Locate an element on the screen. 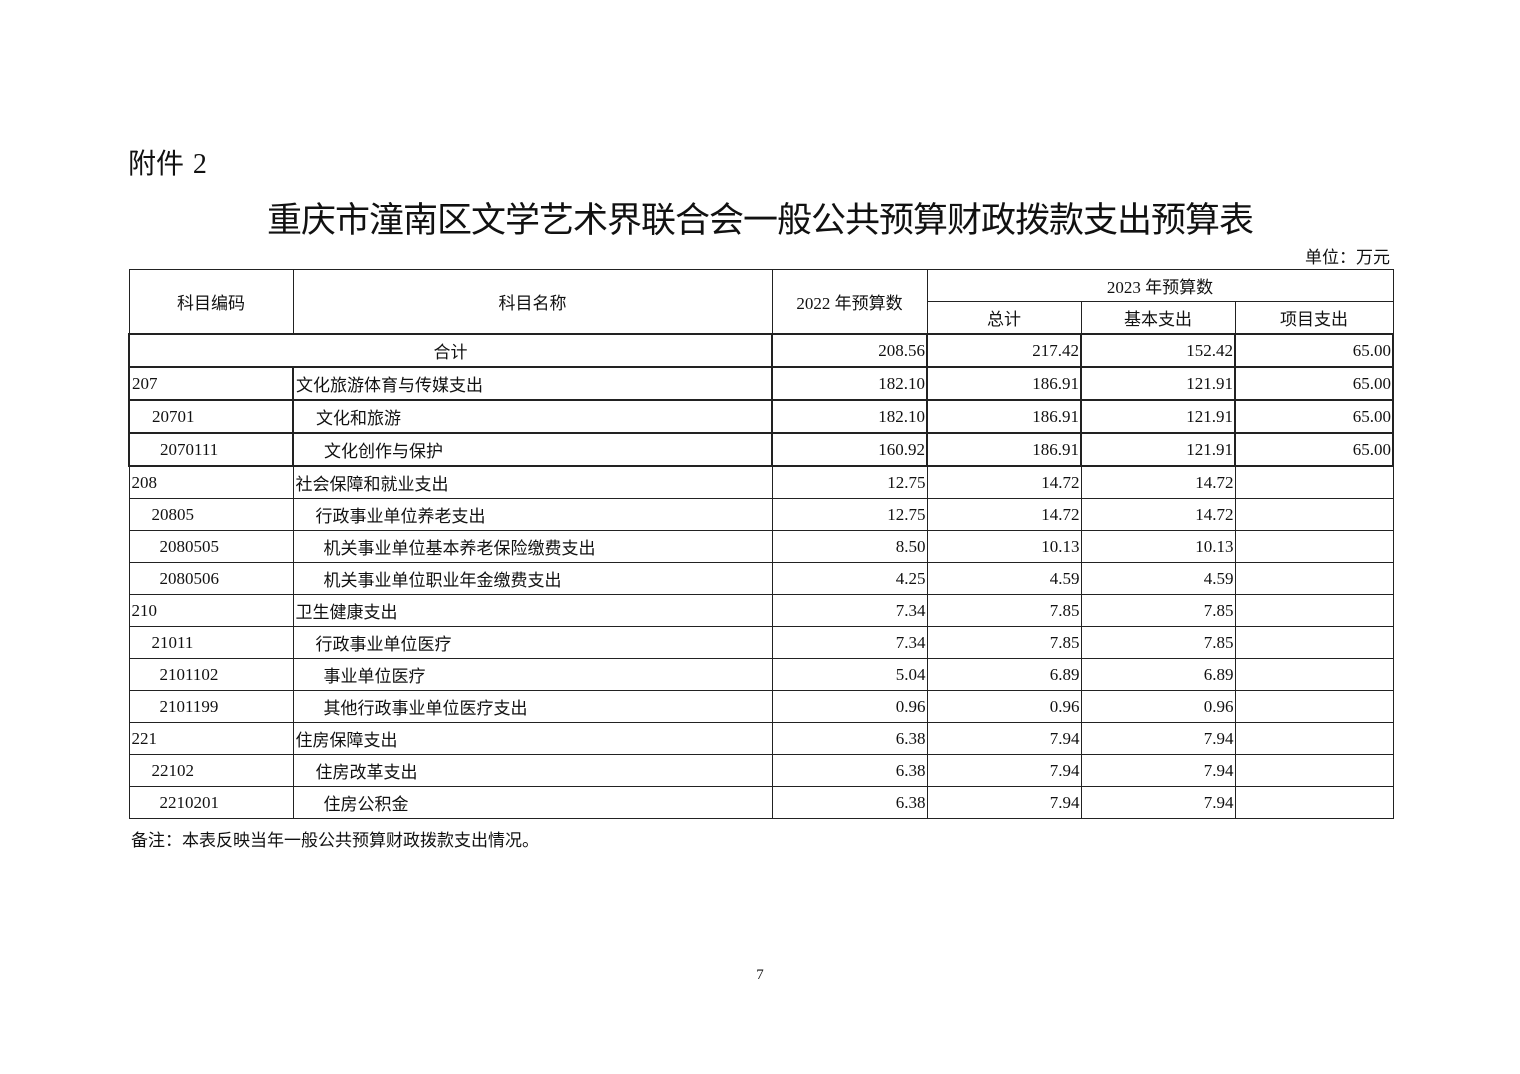 The image size is (1520, 1074). row-code: 210 is located at coordinates (211, 610).